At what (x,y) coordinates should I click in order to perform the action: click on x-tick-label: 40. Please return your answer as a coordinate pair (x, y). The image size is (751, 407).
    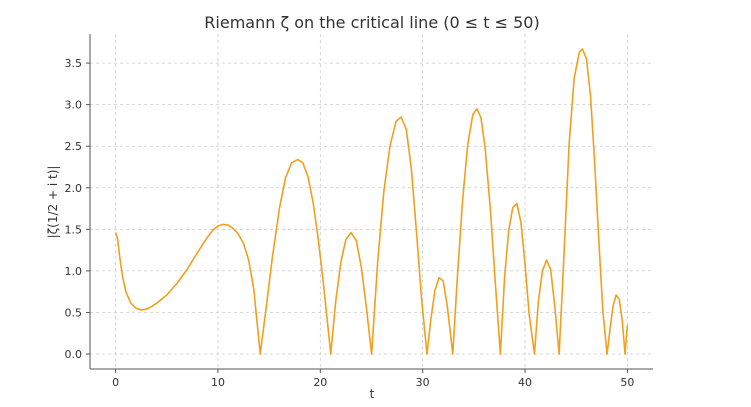
    Looking at the image, I should click on (525, 382).